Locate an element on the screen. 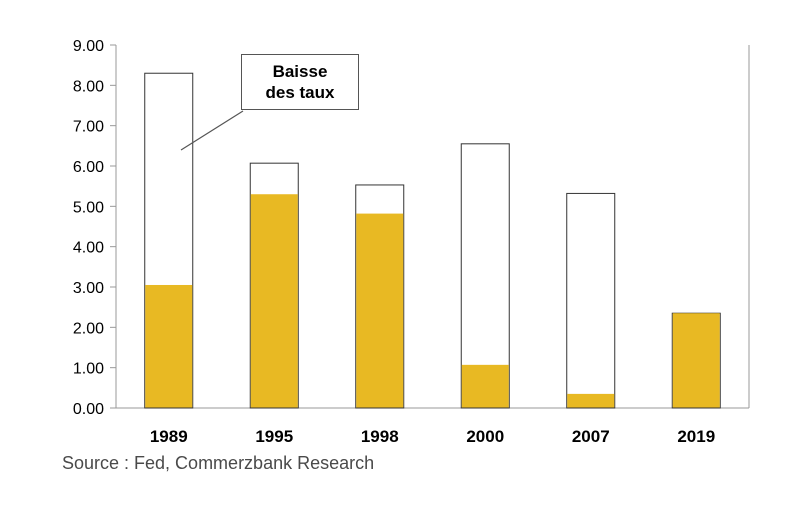 Image resolution: width=800 pixels, height=520 pixels. source-note: Source : Fed, Commerzbank Research is located at coordinates (218, 463).